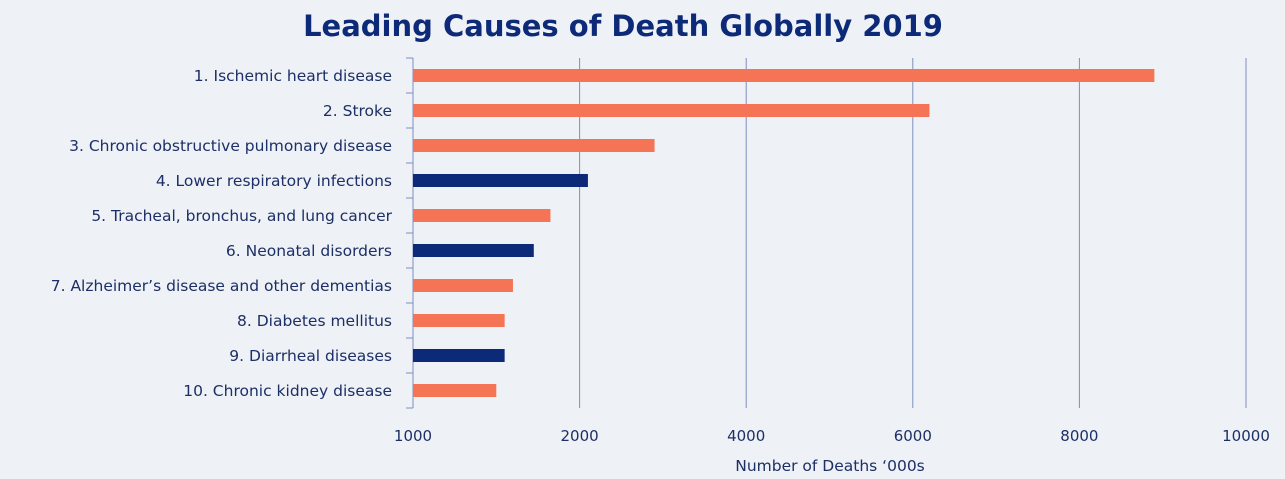  What do you see at coordinates (274, 181) in the screenshot?
I see `category-label: 4. Lower respiratory infections` at bounding box center [274, 181].